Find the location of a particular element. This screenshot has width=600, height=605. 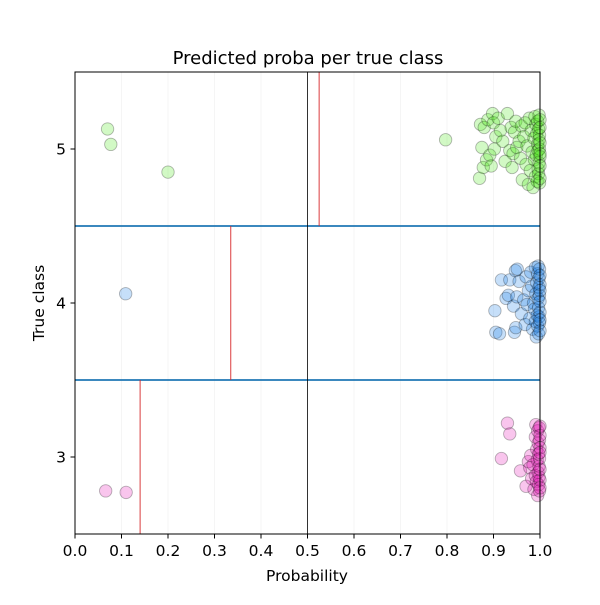

y-axis-label: True class is located at coordinates (39, 303).